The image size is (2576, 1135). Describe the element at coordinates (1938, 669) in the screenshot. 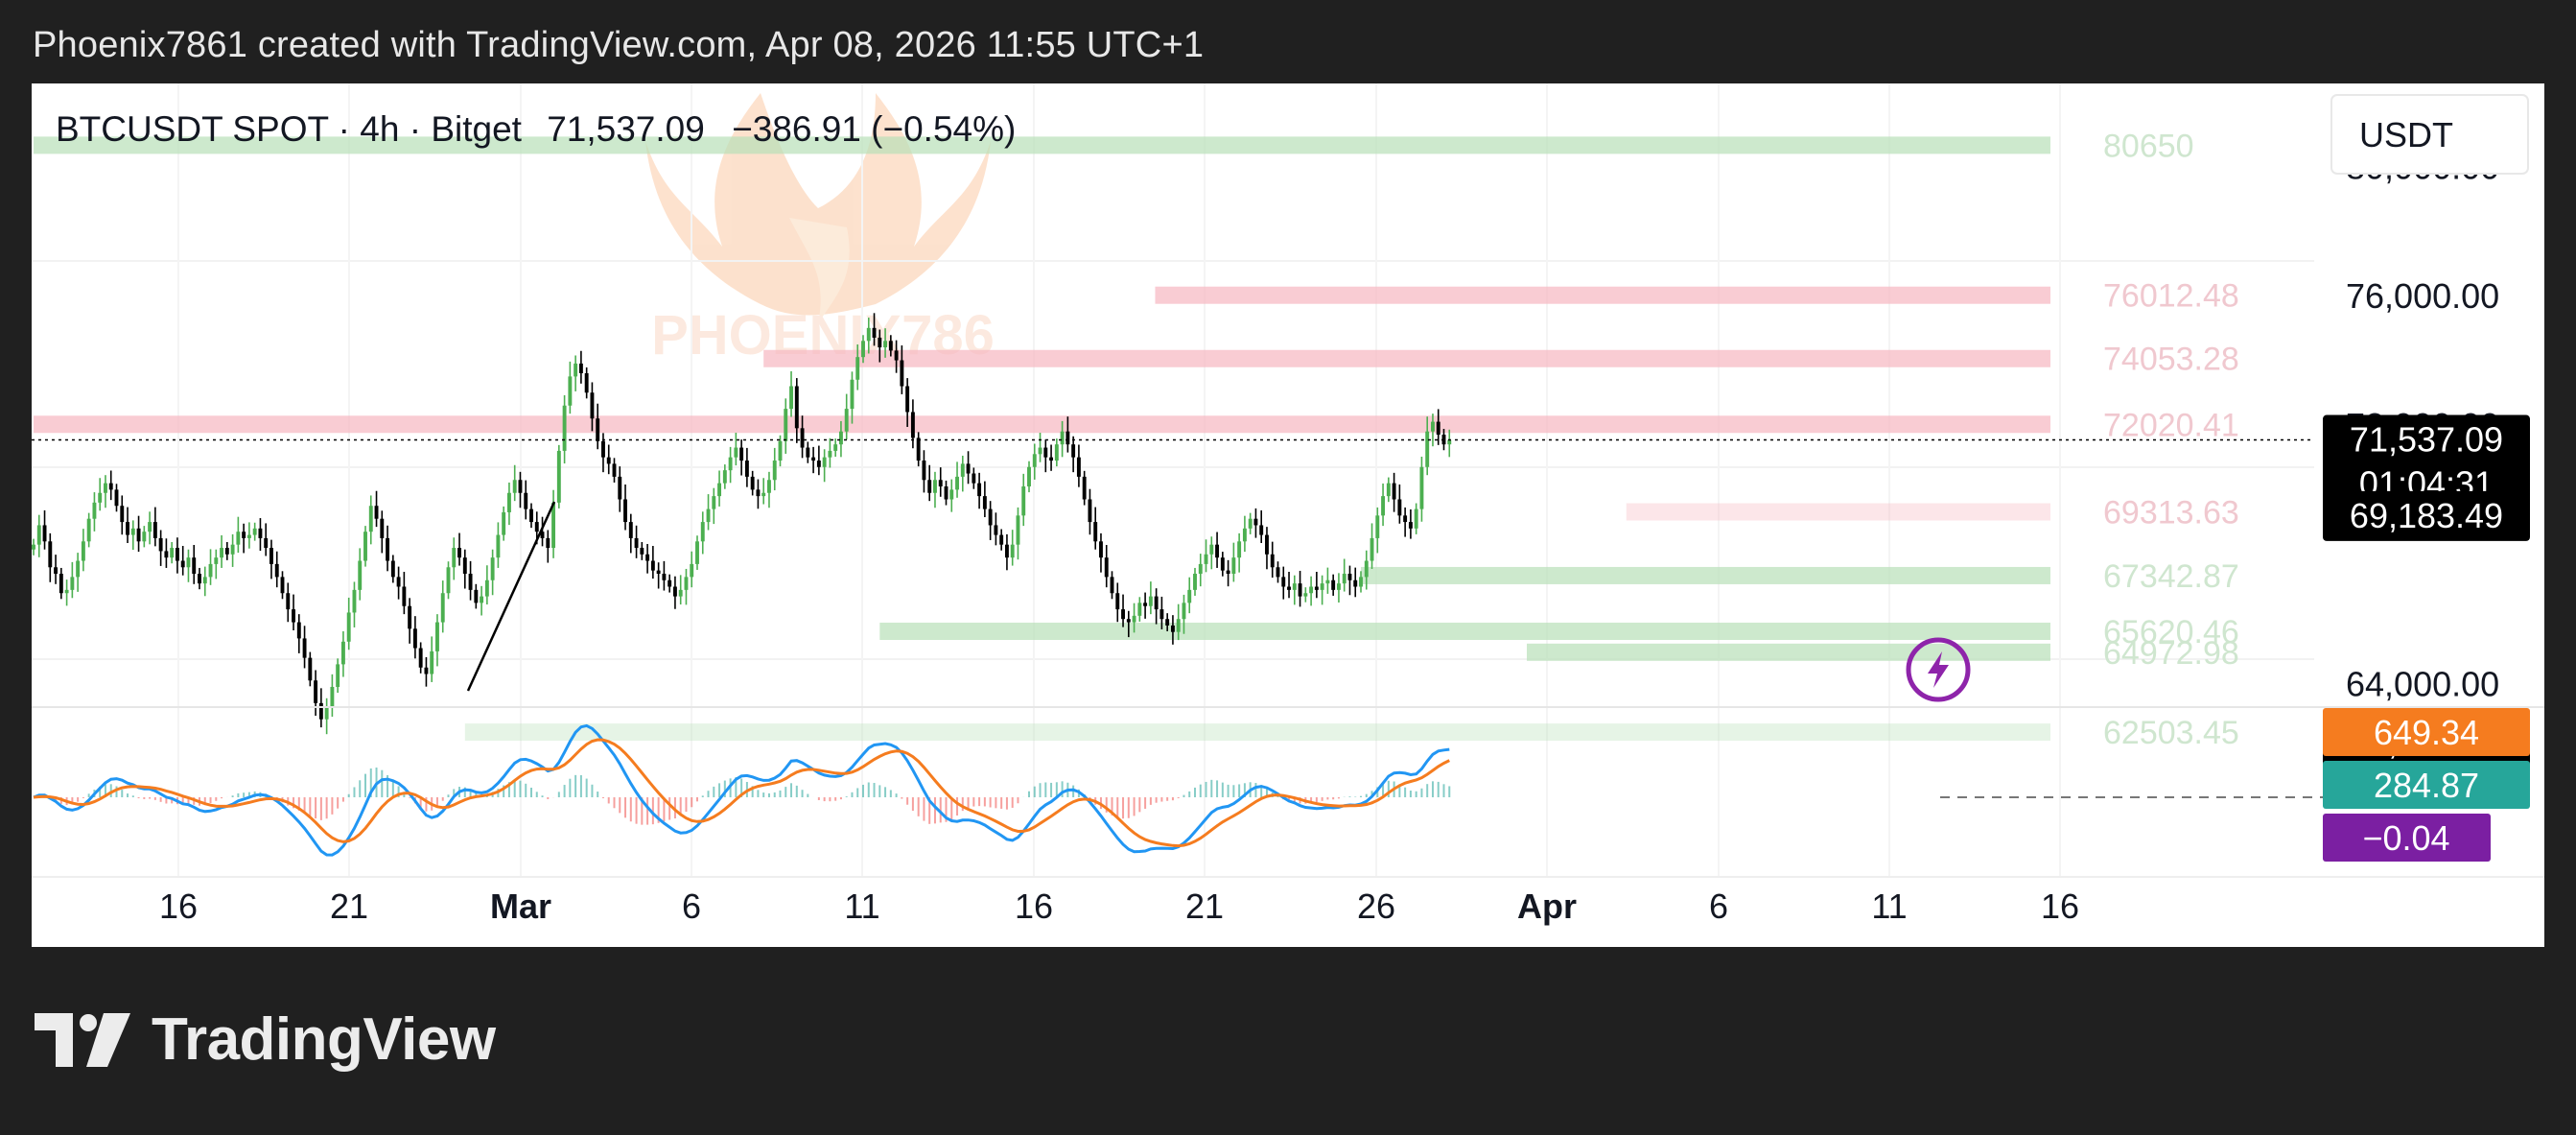

I see `lightning-alert-icon` at that location.